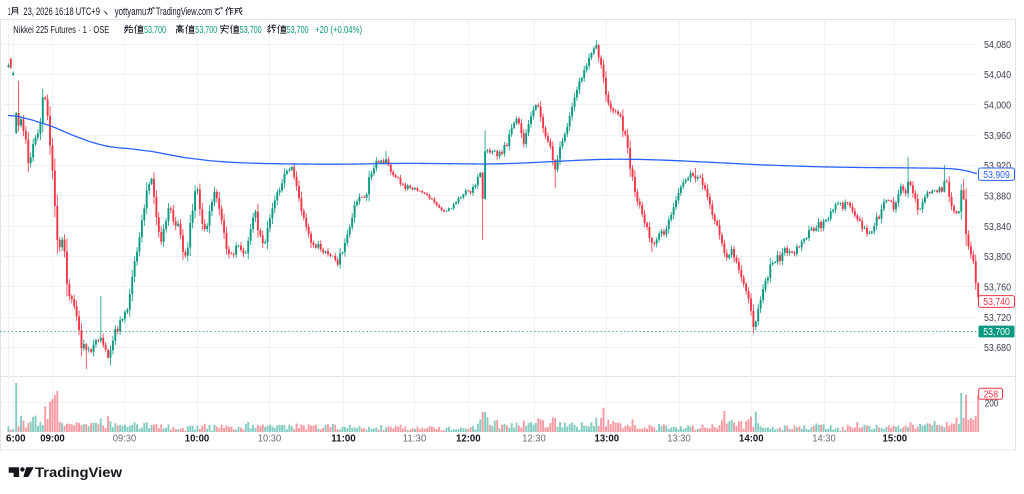  I want to click on svg-text: 09:30, so click(125, 438).